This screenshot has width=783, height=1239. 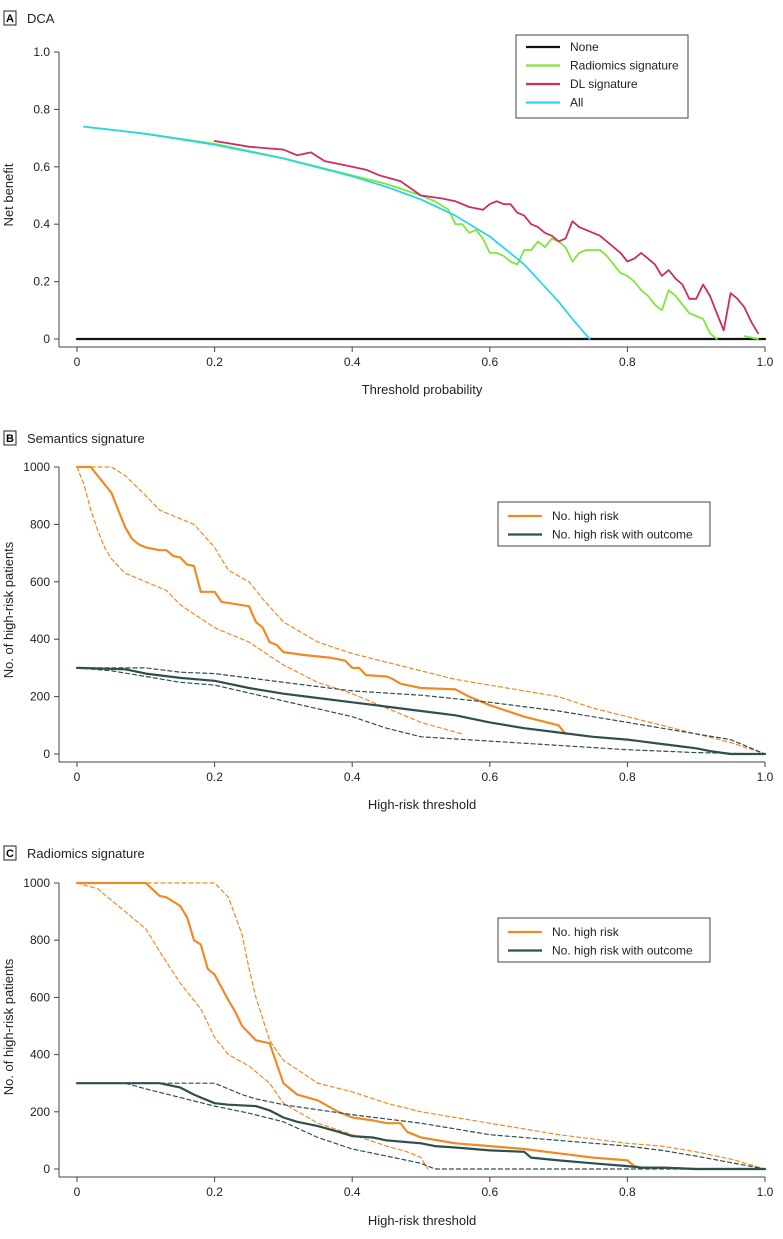 I want to click on legend-label-radiomics-signature: Radiomics signature, so click(x=624, y=66).